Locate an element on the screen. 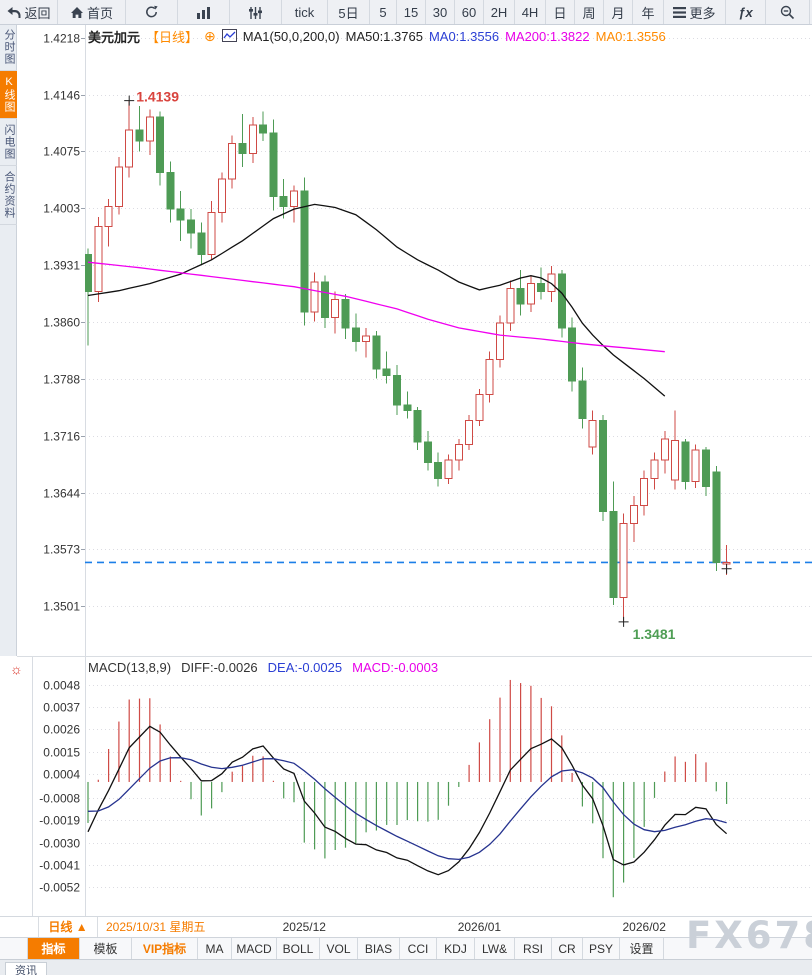  fx-button: ƒx is located at coordinates (746, 12).